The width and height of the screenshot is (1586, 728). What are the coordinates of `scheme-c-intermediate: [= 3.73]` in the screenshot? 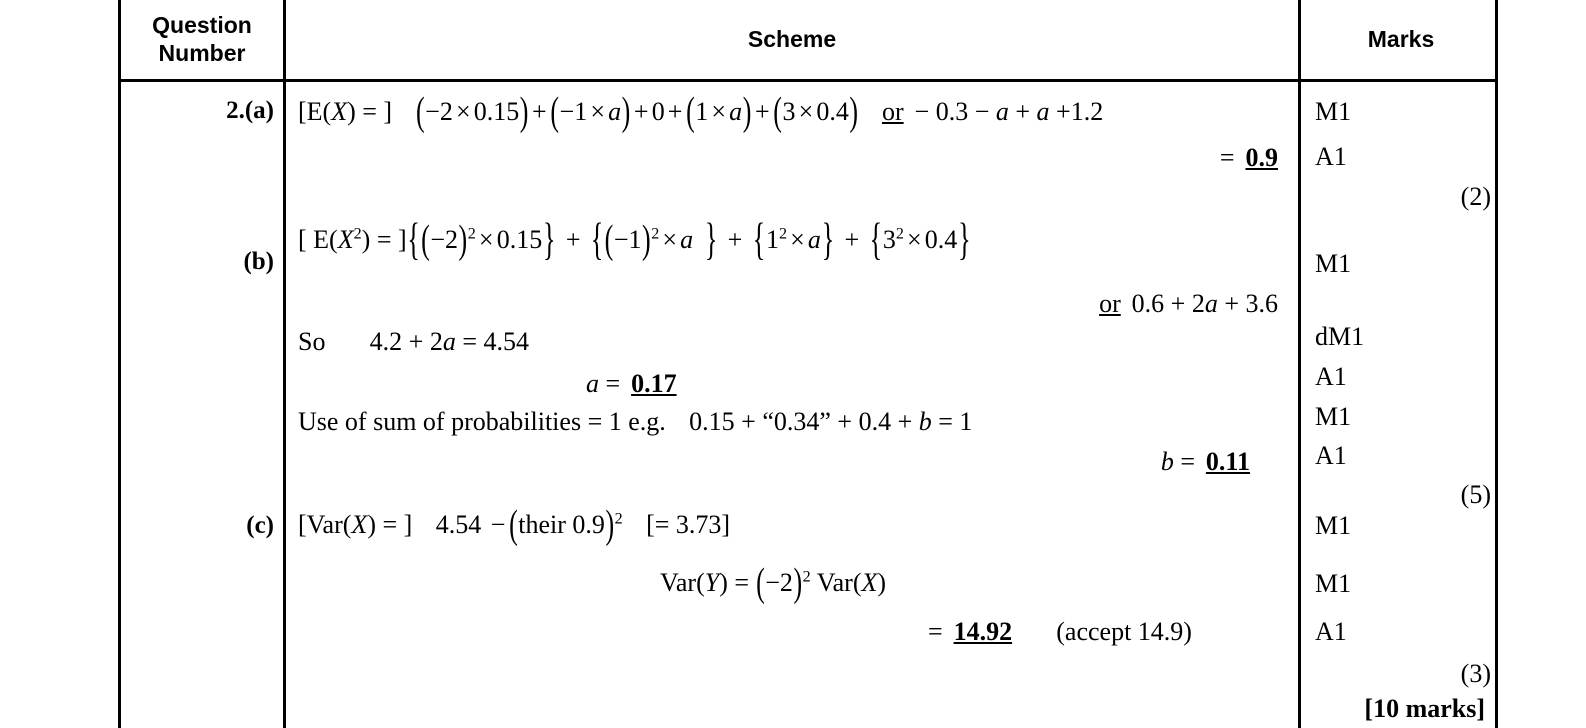 It's located at (688, 524).